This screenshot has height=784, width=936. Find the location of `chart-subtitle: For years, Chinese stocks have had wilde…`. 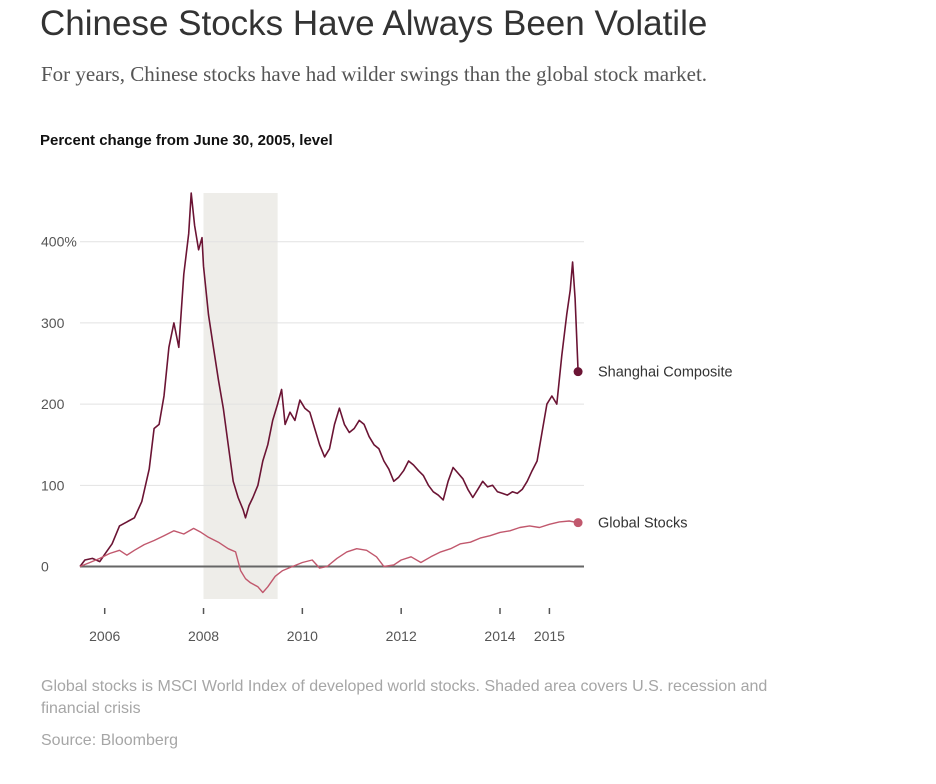

chart-subtitle: For years, Chinese stocks have had wilde… is located at coordinates (374, 74).